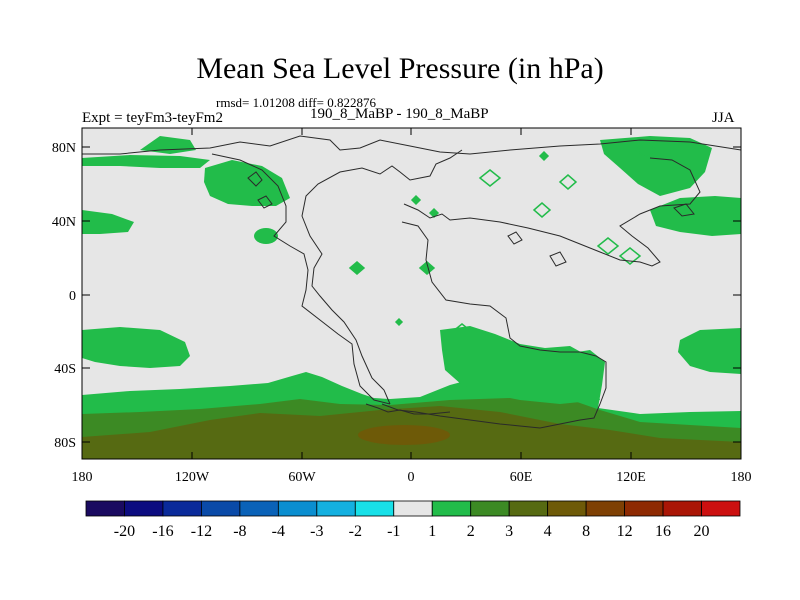 The height and width of the screenshot is (600, 800). Describe the element at coordinates (382, 277) in the screenshot. I see `americas-east-coast` at that location.